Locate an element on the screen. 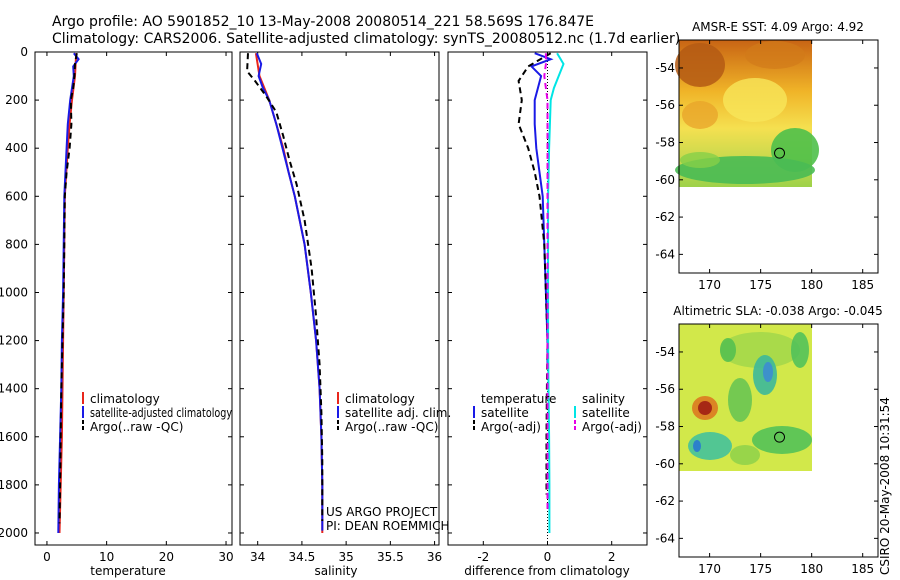 The height and width of the screenshot is (580, 900). salinity-climatology-line is located at coordinates (289, 293).